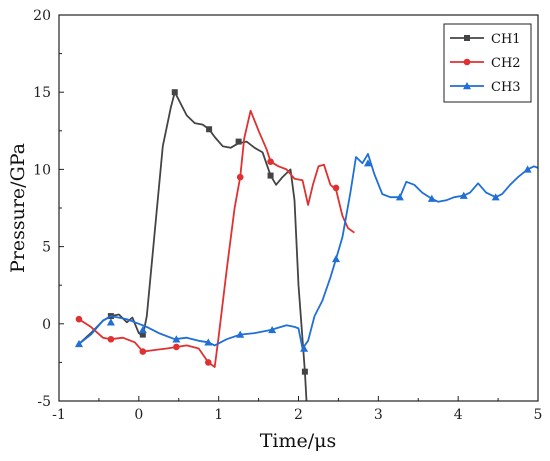 This screenshot has width=550, height=461. What do you see at coordinates (506, 39) in the screenshot?
I see `legend-label-ch1: CH1` at bounding box center [506, 39].